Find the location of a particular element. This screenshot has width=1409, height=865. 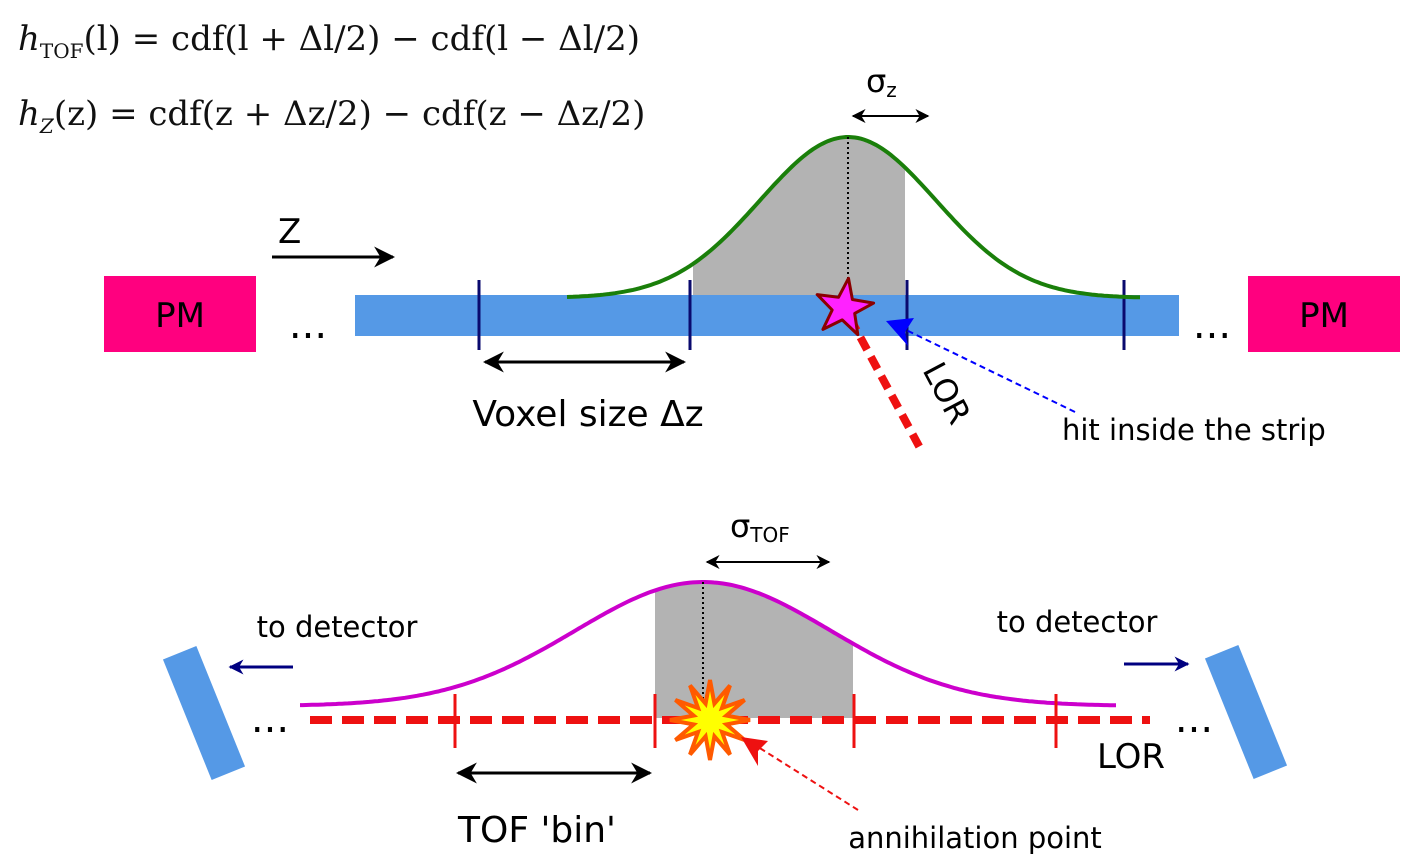

pm-left-box is located at coordinates (180, 314).